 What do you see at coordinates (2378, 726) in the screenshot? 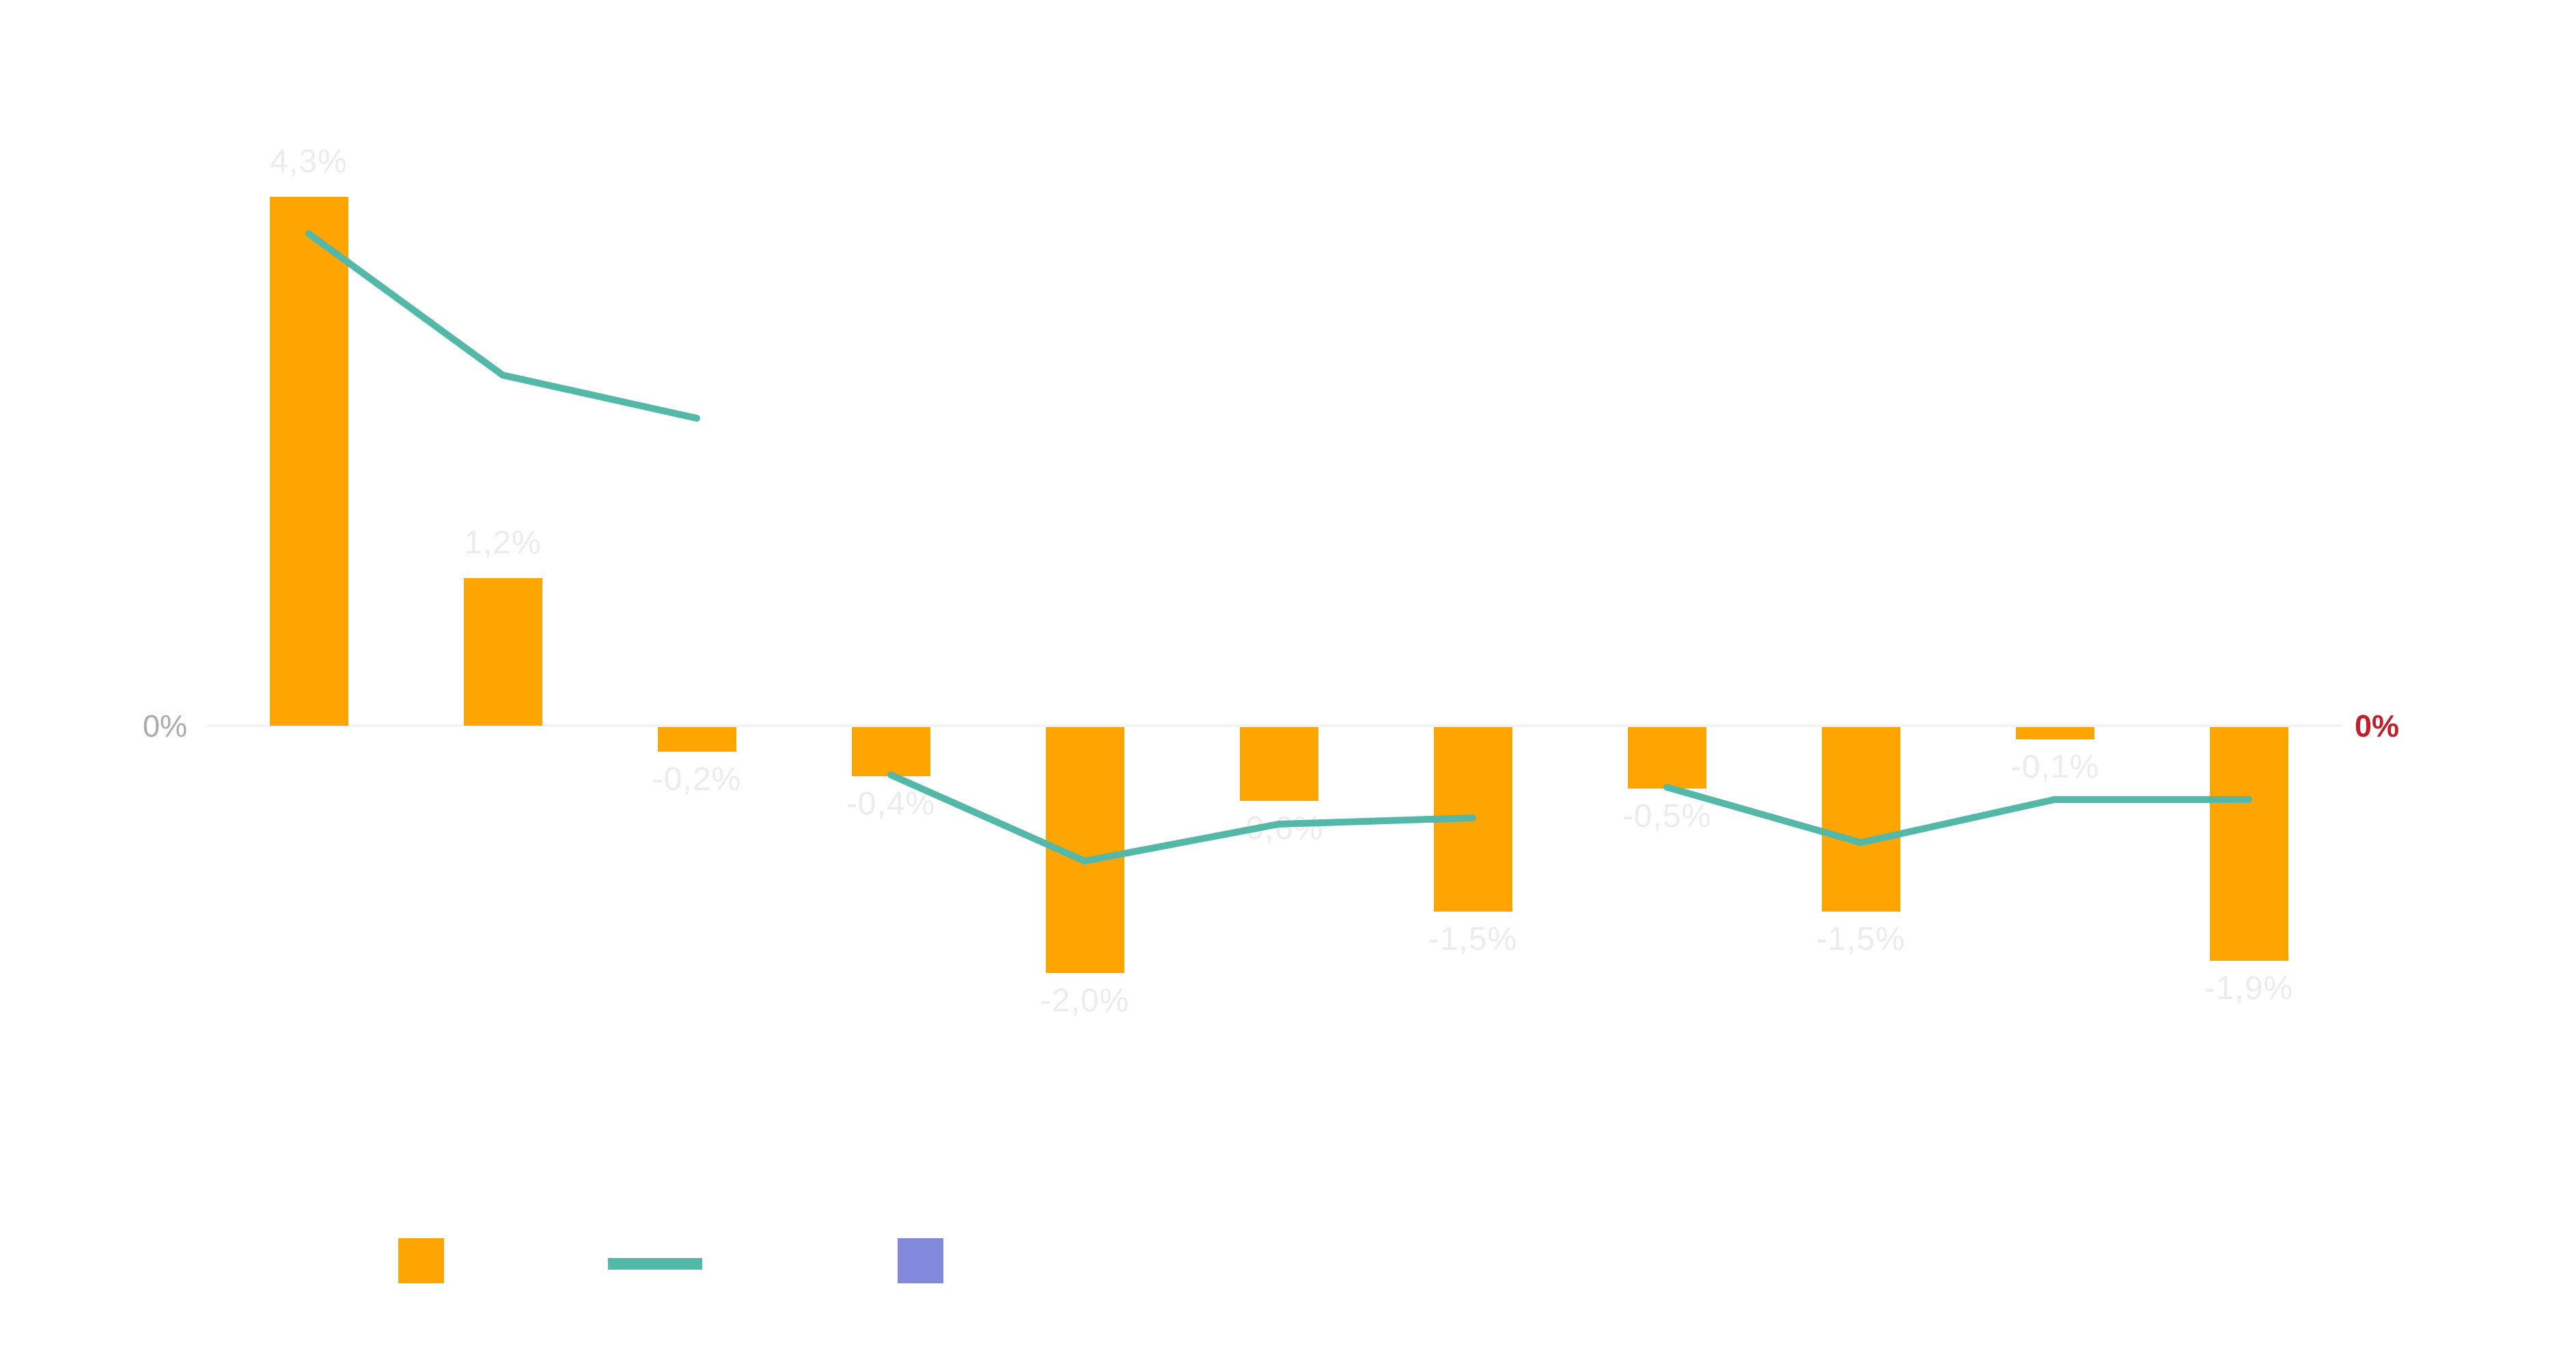
I see `y-axis-zero-label-right: 0%` at bounding box center [2378, 726].